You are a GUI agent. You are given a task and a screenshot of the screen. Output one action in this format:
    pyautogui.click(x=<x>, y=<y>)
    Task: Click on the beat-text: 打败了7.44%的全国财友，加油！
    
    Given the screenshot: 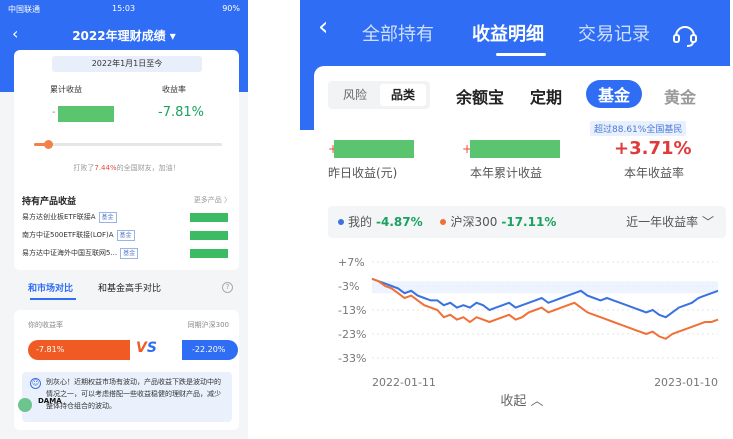 What is the action you would take?
    pyautogui.click(x=126, y=168)
    